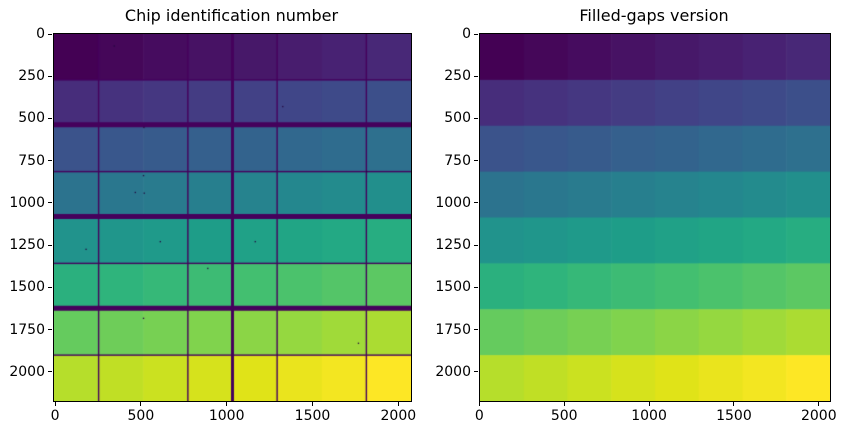 The width and height of the screenshot is (845, 434). Describe the element at coordinates (654, 15) in the screenshot. I see `right-plot-title: Filled-gaps version` at that location.